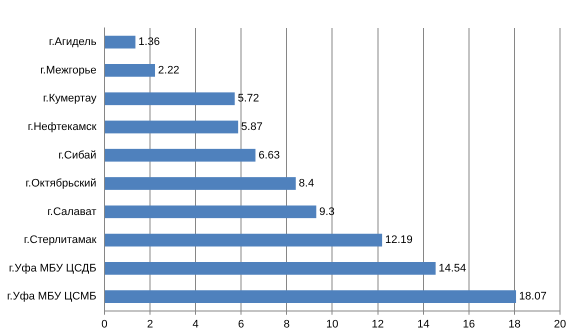  Describe the element at coordinates (195, 324) in the screenshot. I see `x-tick-label: 4` at that location.